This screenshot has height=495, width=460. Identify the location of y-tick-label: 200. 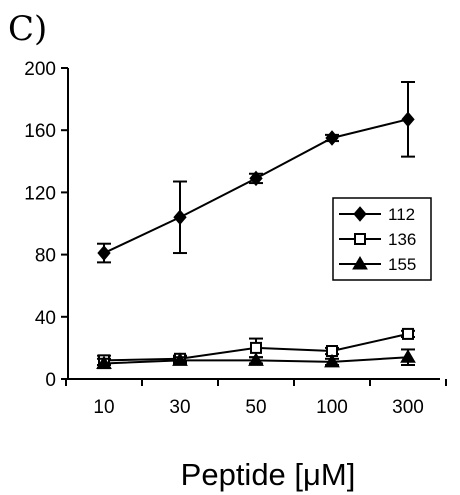
(40, 69).